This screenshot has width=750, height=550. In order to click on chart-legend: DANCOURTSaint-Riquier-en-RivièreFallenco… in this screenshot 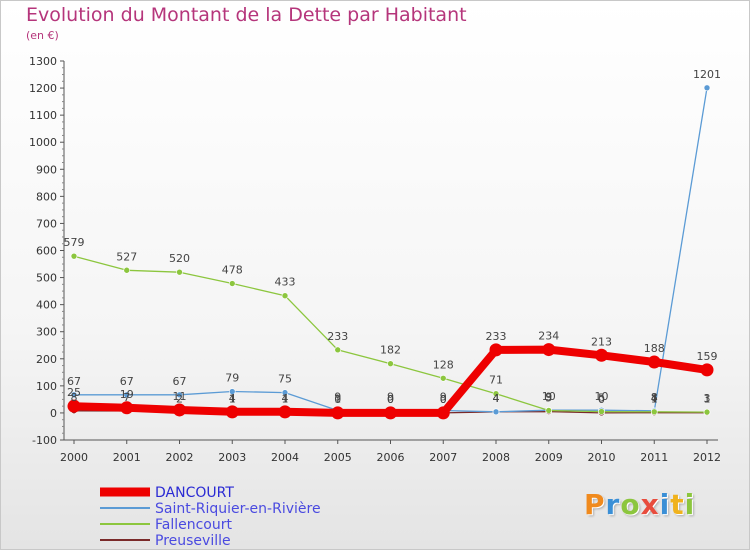, I will do `click(210, 517)`.